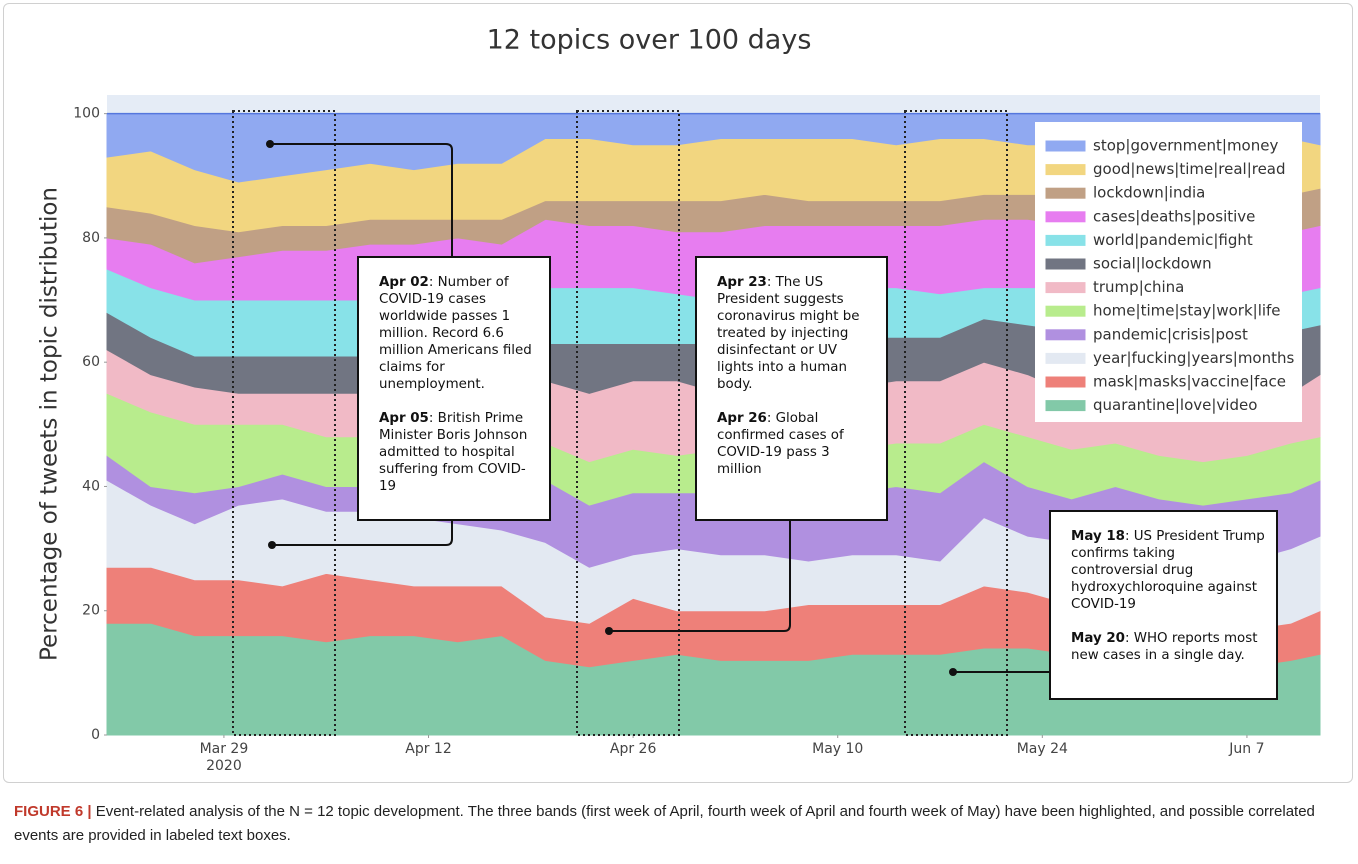 The width and height of the screenshot is (1358, 864). I want to click on legend-label: quarantine|love|video, so click(1175, 405).